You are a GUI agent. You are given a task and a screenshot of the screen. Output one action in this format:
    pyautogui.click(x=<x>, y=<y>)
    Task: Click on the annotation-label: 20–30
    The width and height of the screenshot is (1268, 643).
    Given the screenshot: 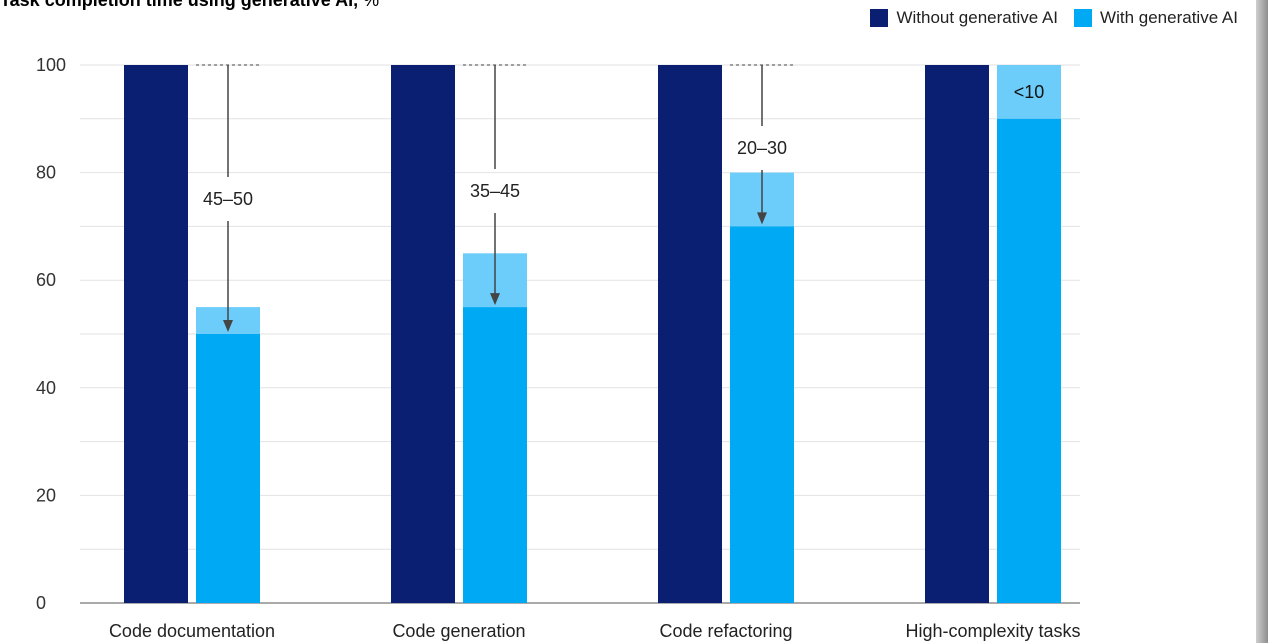 What is the action you would take?
    pyautogui.click(x=762, y=148)
    